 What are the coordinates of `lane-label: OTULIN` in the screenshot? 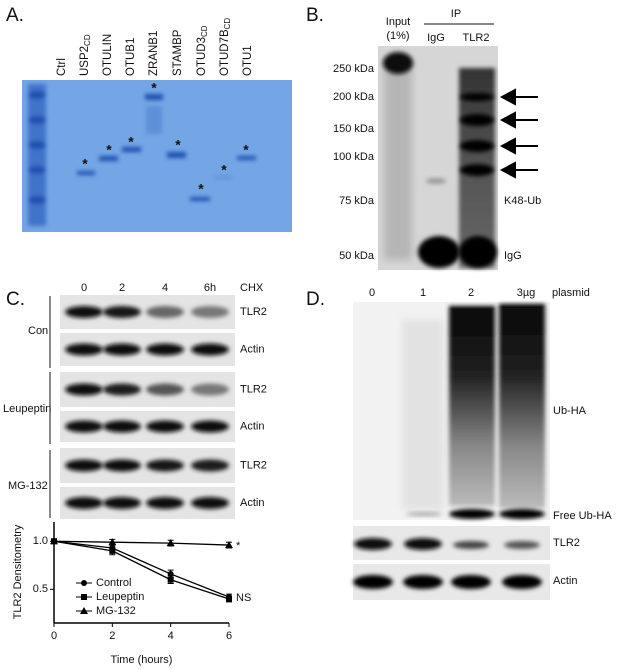 It's located at (108, 55).